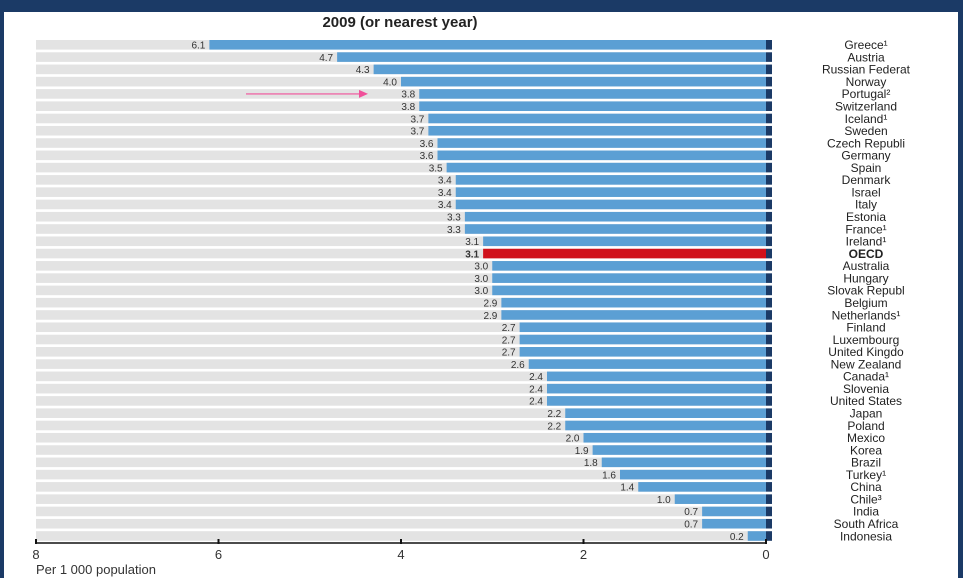  Describe the element at coordinates (472, 242) in the screenshot. I see `value-label: 3.1` at that location.